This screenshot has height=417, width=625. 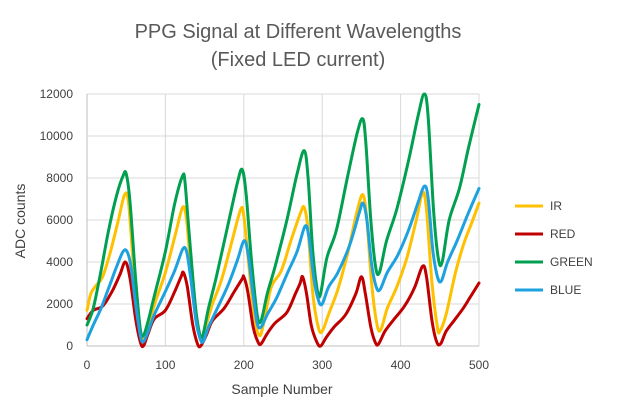 What do you see at coordinates (57, 94) in the screenshot?
I see `y-tick-label: 12000` at bounding box center [57, 94].